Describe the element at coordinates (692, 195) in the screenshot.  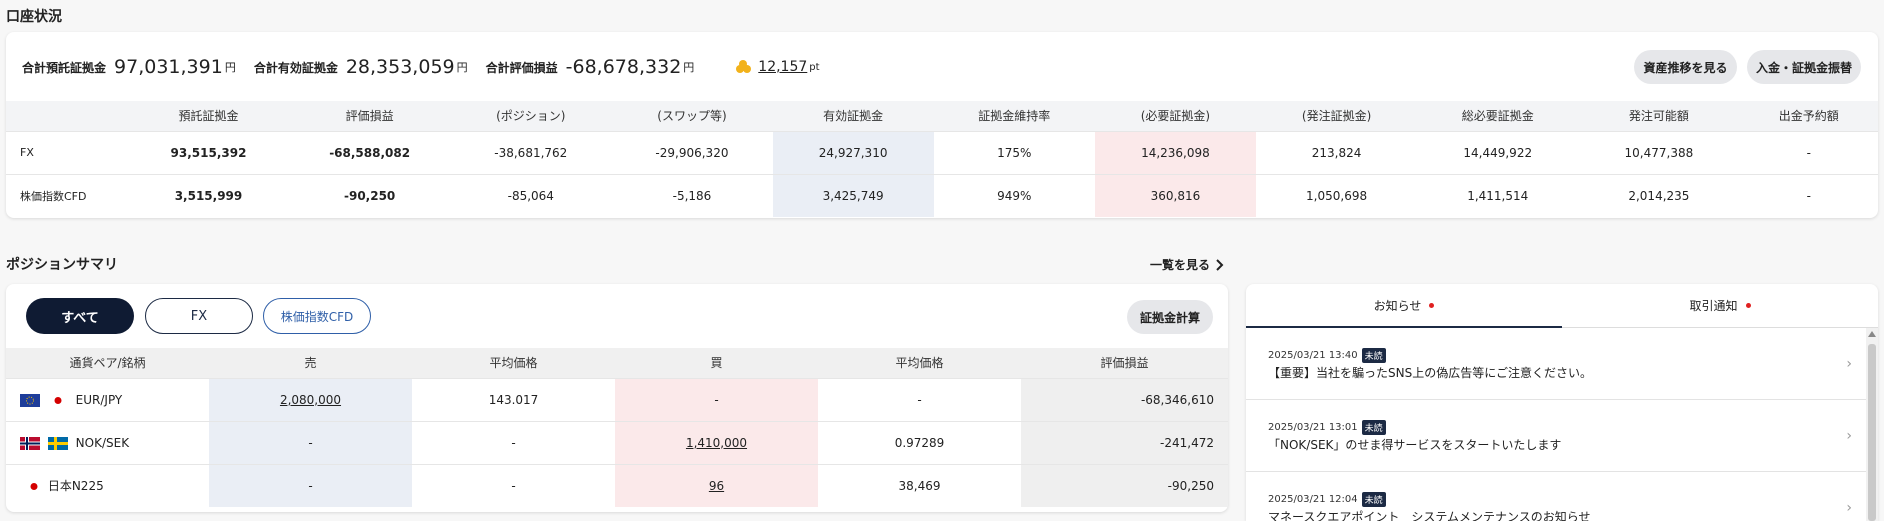
I see `table-cell: -5,186` at that location.